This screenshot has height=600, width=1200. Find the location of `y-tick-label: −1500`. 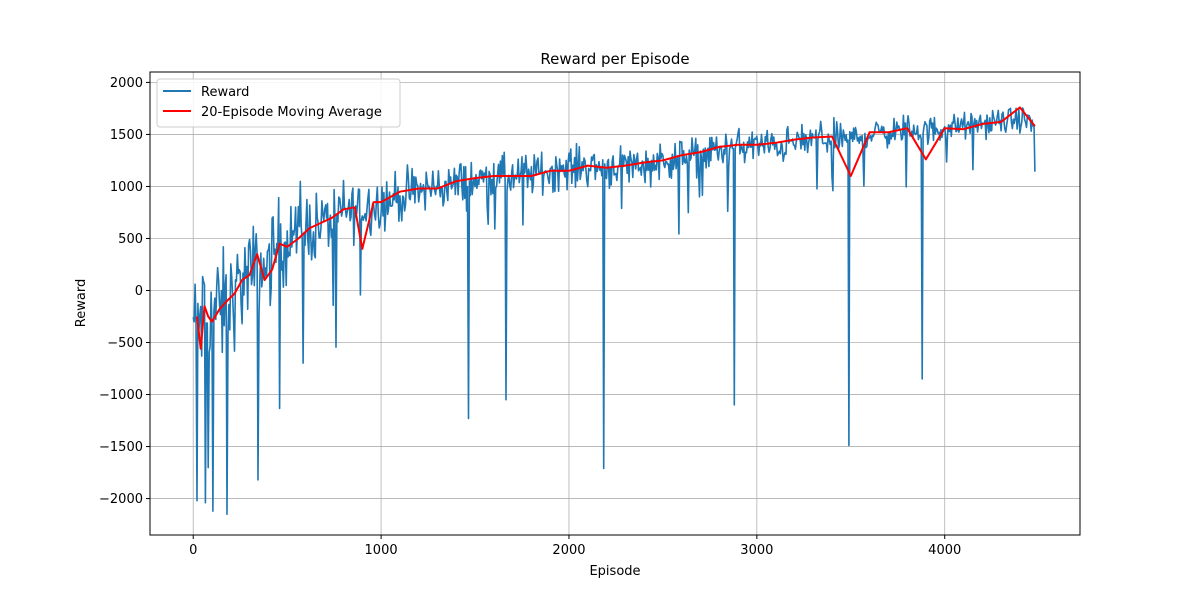

y-tick-label: −1500 is located at coordinates (121, 447).